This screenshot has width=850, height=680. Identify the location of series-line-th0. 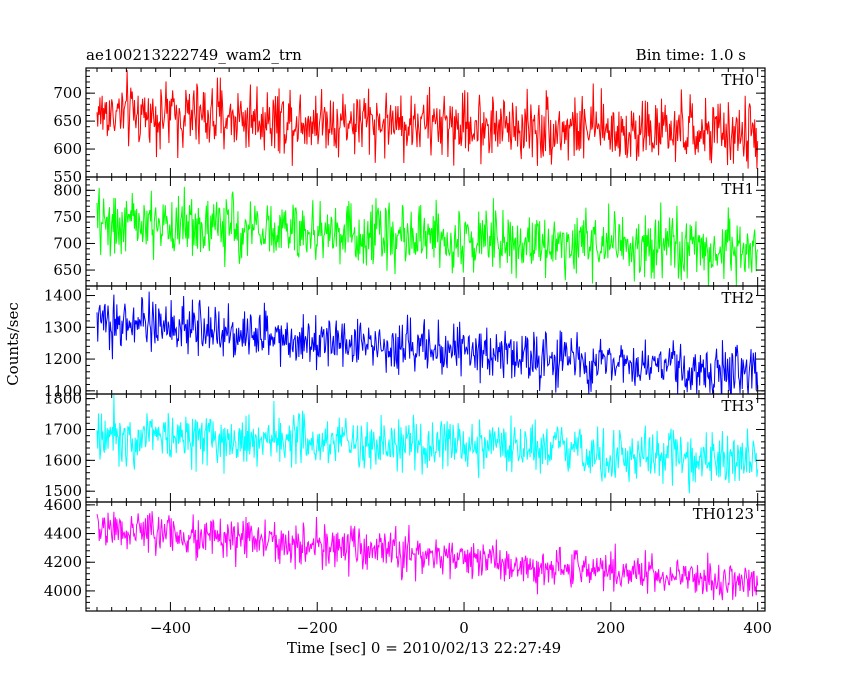
(427, 119).